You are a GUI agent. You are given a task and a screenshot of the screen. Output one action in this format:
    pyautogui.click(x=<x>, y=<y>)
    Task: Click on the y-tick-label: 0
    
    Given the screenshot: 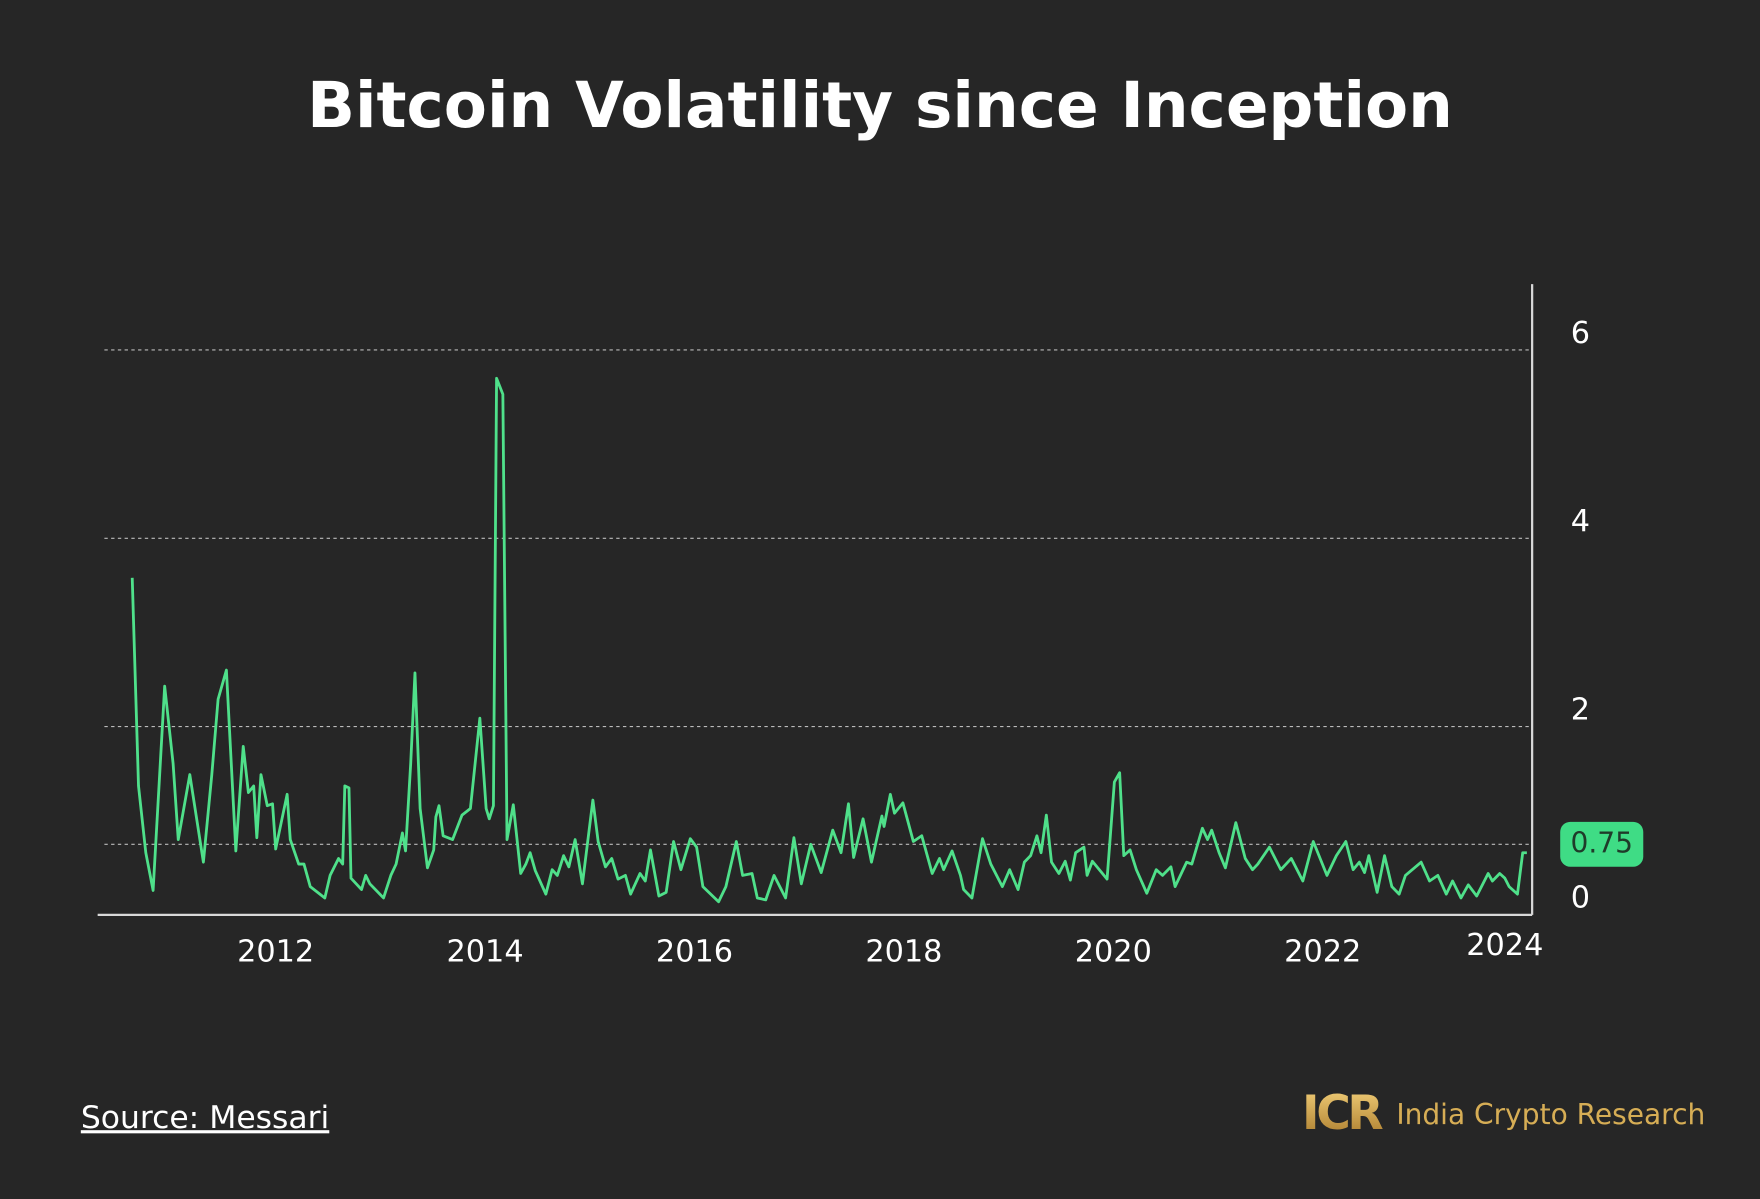 What is the action you would take?
    pyautogui.click(x=1580, y=898)
    